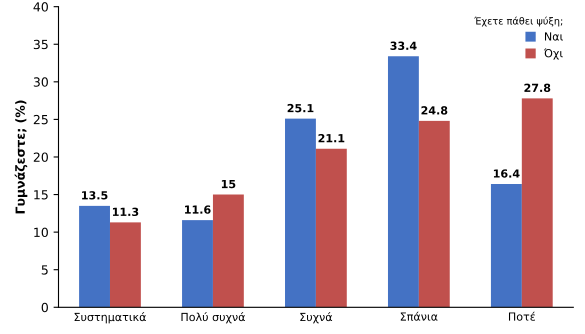  Describe the element at coordinates (213, 318) in the screenshot. I see `x-tick-label: Πολύ συχνά` at that location.